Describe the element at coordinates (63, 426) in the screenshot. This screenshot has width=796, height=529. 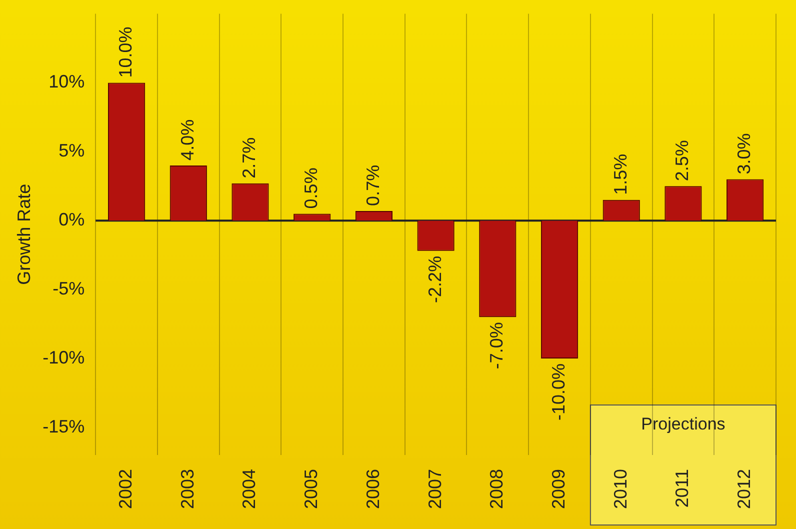
I see `y-tick-label: -15%` at that location.